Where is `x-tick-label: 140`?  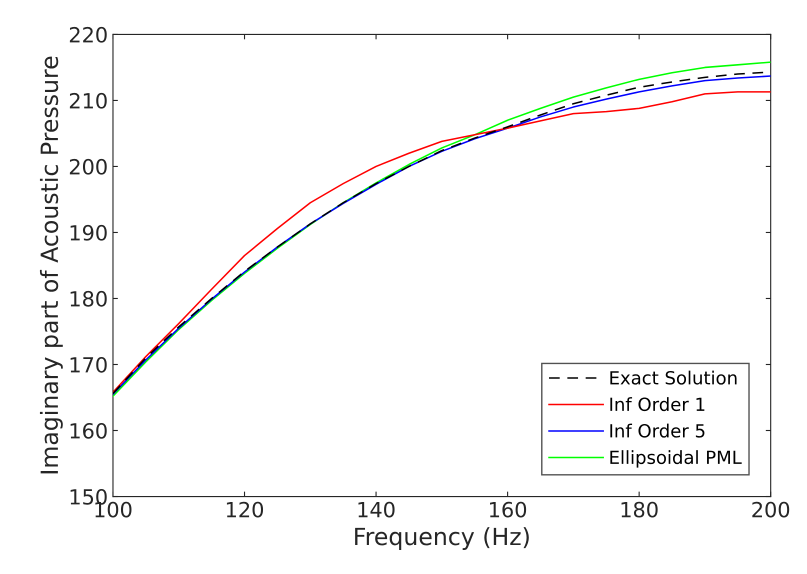 x-tick-label: 140 is located at coordinates (376, 510).